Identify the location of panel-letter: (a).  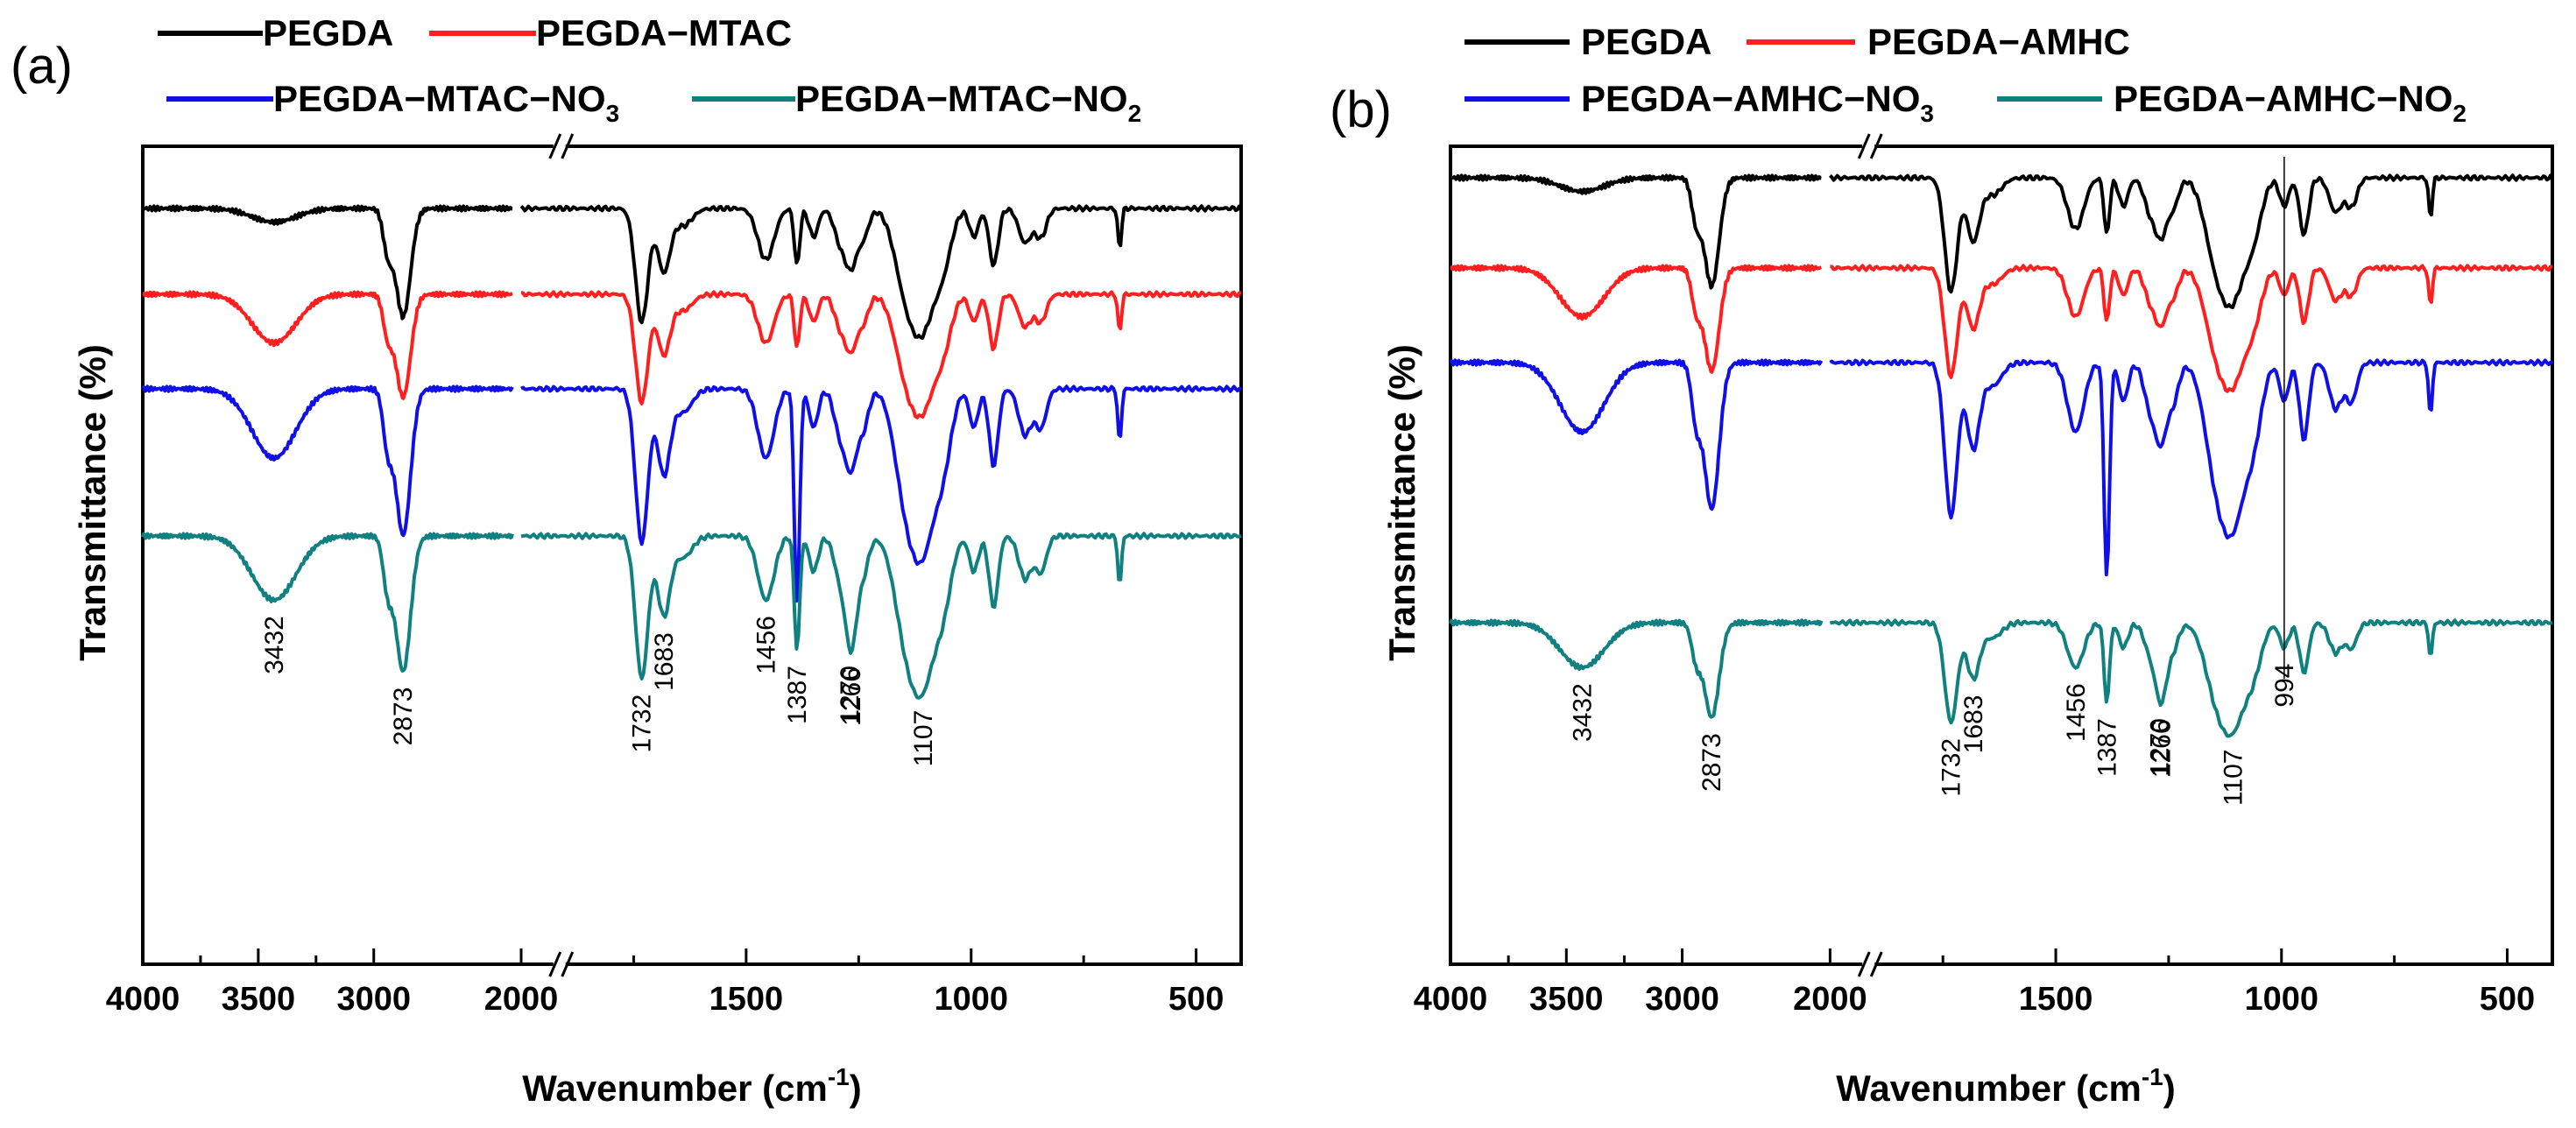
(42, 66).